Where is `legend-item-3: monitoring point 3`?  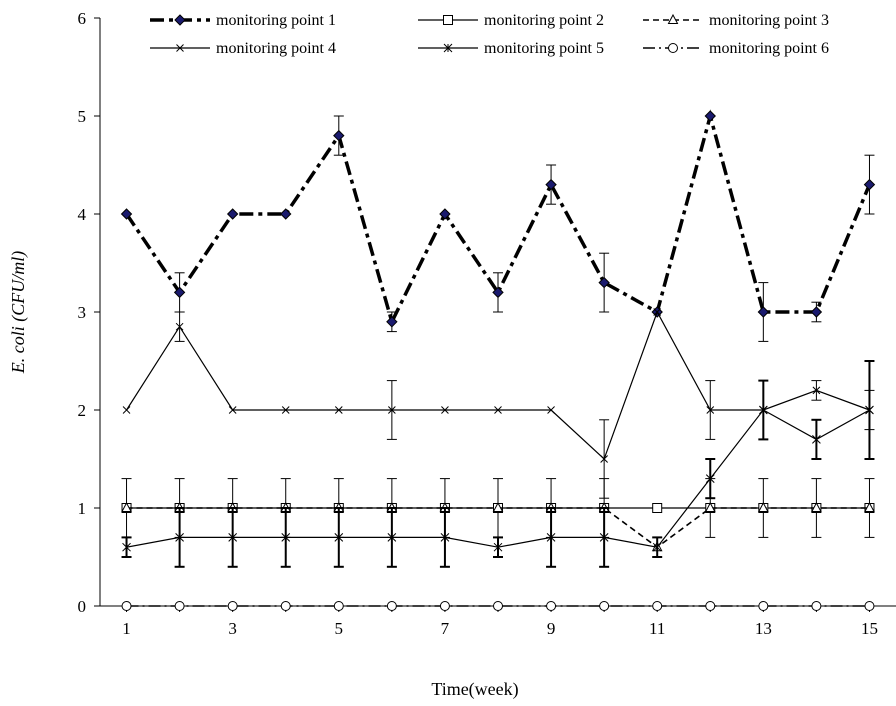 legend-item-3: monitoring point 3 is located at coordinates (736, 20).